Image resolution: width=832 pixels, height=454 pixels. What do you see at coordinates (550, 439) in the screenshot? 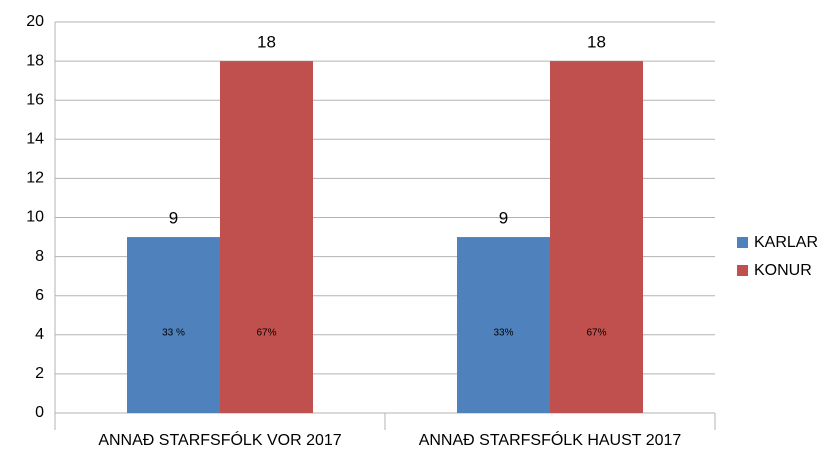
I see `x-tick-label: ANNAÐ STARFSFÓLK HAUST 2017` at bounding box center [550, 439].